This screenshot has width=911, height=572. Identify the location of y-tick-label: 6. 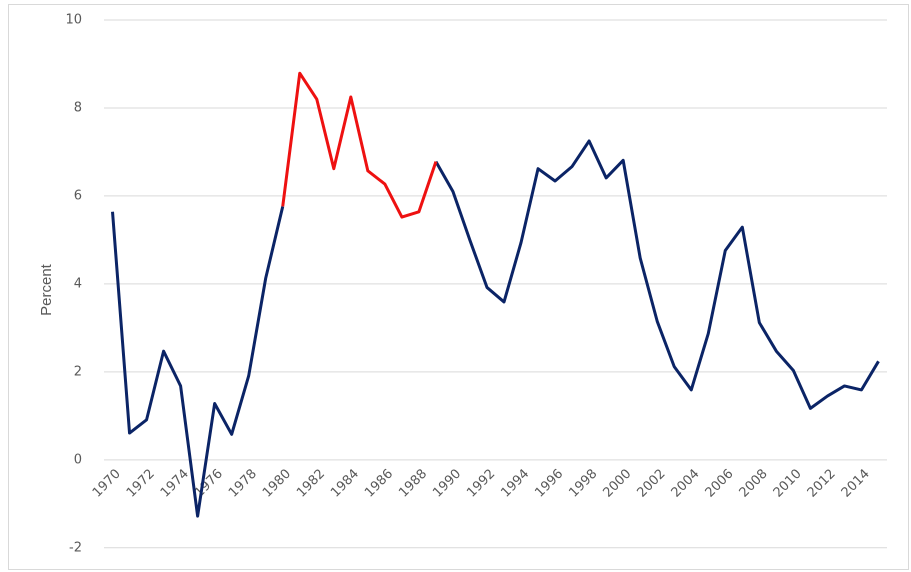
(78, 195).